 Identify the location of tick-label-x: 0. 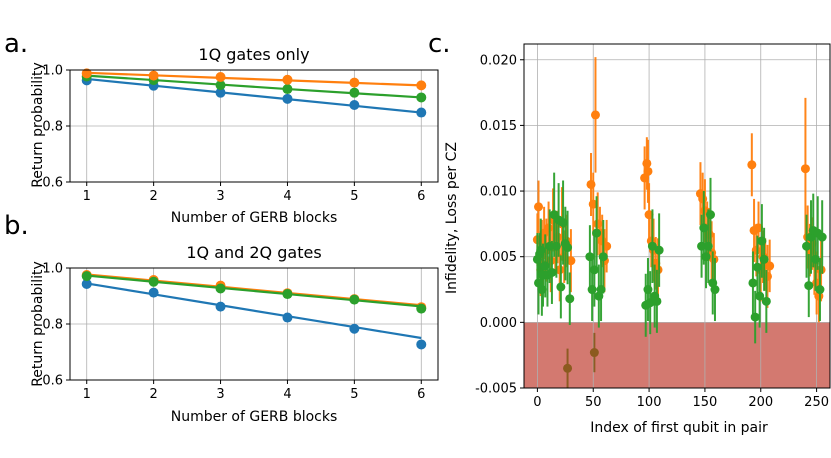
(537, 402).